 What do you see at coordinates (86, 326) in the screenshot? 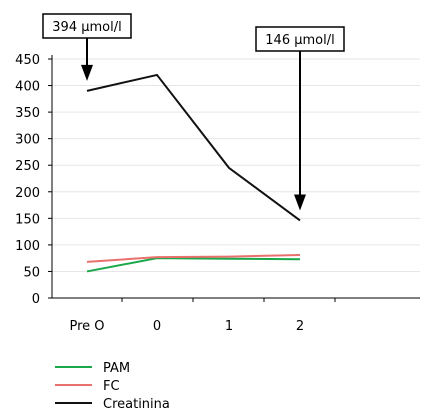
I see `x-tick-label: Pre O` at bounding box center [86, 326].